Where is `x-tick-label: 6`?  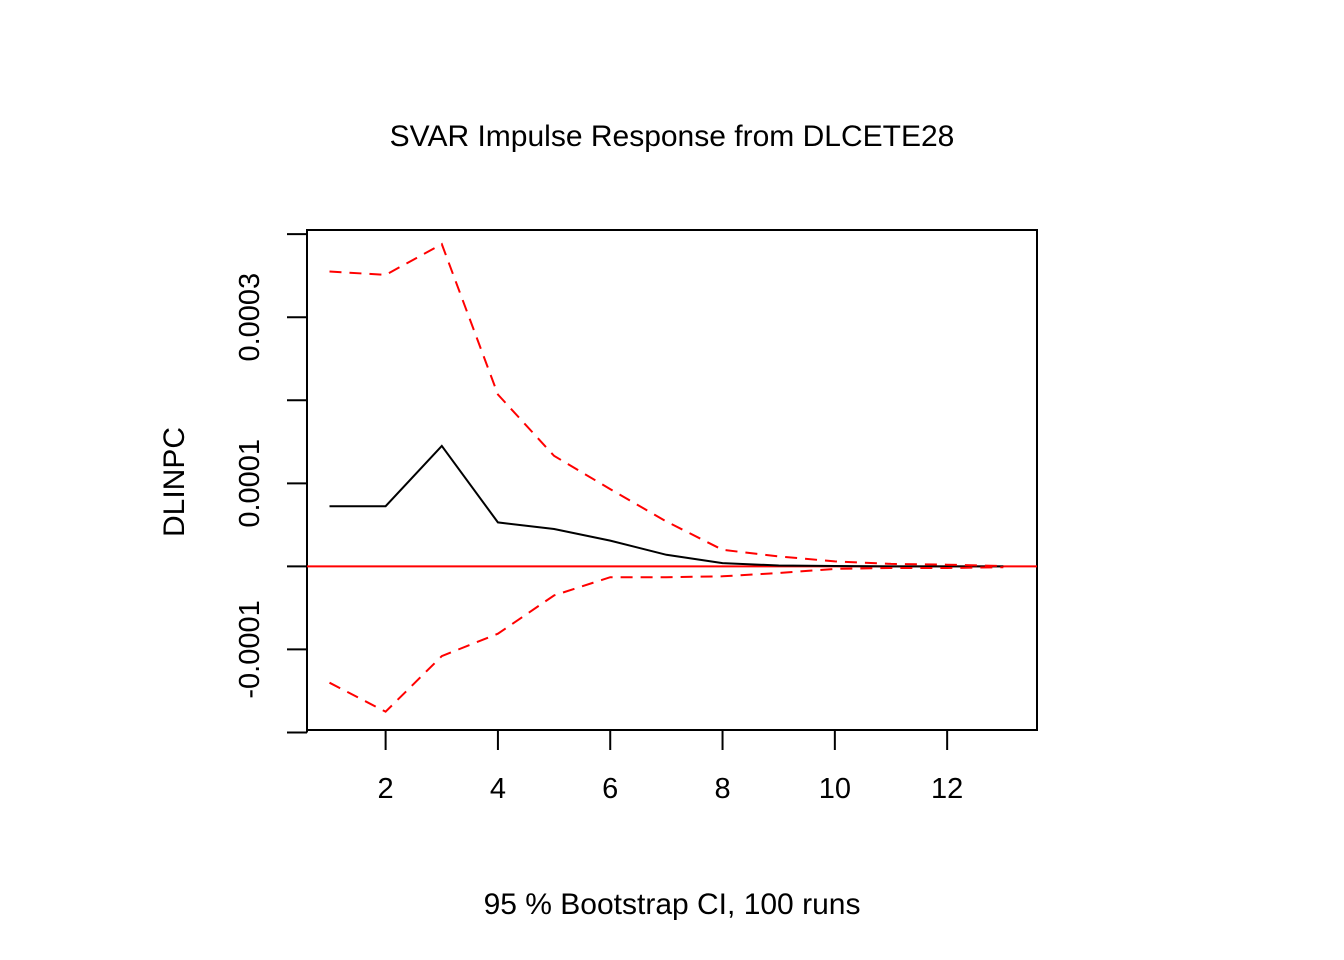 x-tick-label: 6 is located at coordinates (610, 789).